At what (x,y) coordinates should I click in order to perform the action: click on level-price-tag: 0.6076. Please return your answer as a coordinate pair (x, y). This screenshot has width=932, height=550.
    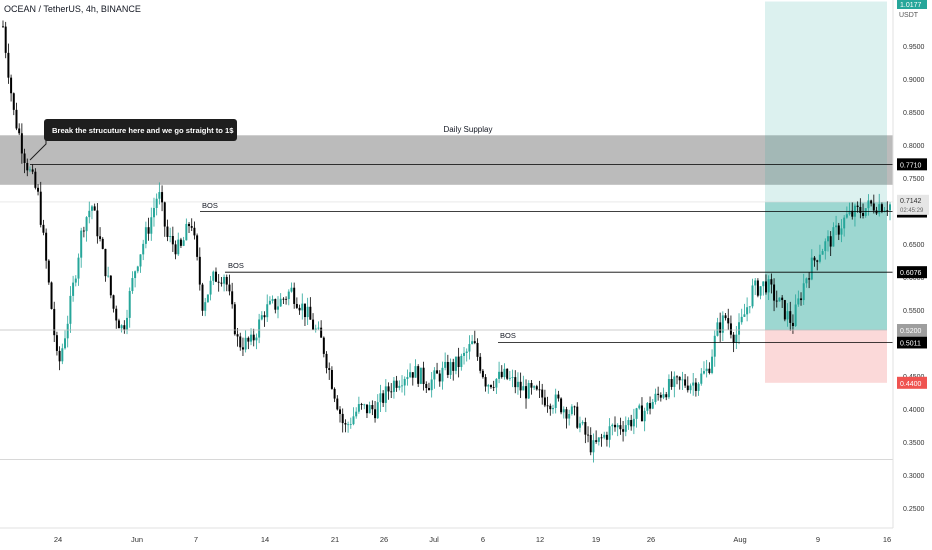
    Looking at the image, I should click on (912, 272).